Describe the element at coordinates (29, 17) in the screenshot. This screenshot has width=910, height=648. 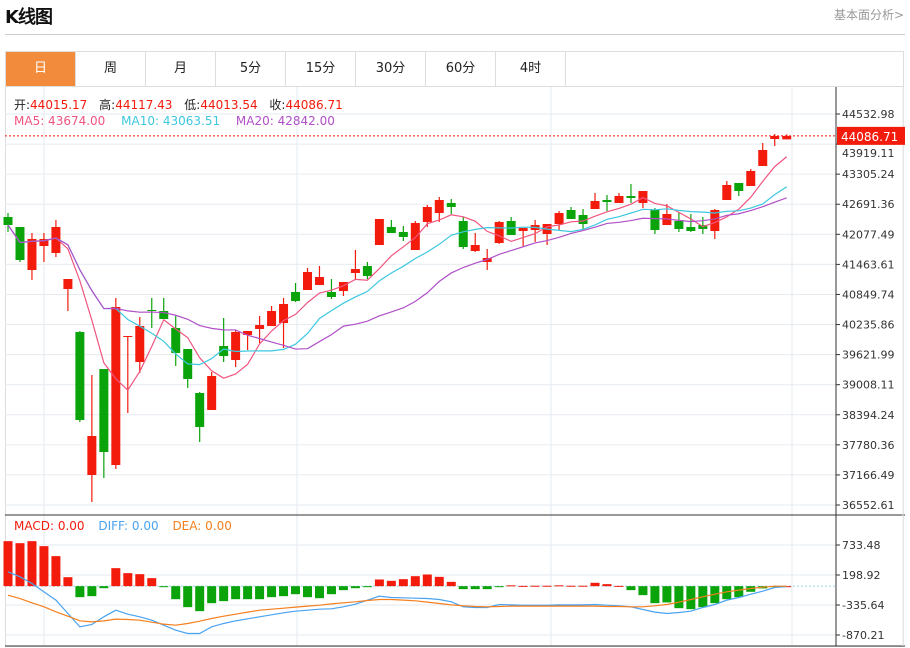
I see `page-title: K线图` at that location.